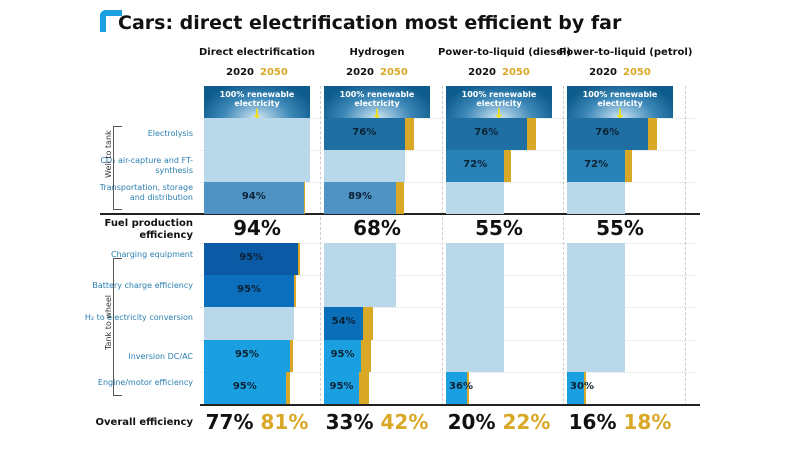 This screenshot has width=800, height=450. I want to click on corner-bracket-icon, so click(111, 21).